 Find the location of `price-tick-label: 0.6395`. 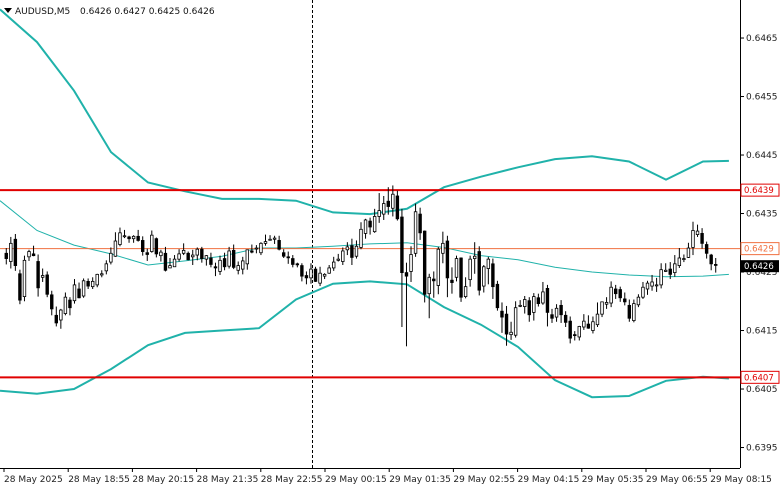

price-tick-label: 0.6395 is located at coordinates (762, 449).